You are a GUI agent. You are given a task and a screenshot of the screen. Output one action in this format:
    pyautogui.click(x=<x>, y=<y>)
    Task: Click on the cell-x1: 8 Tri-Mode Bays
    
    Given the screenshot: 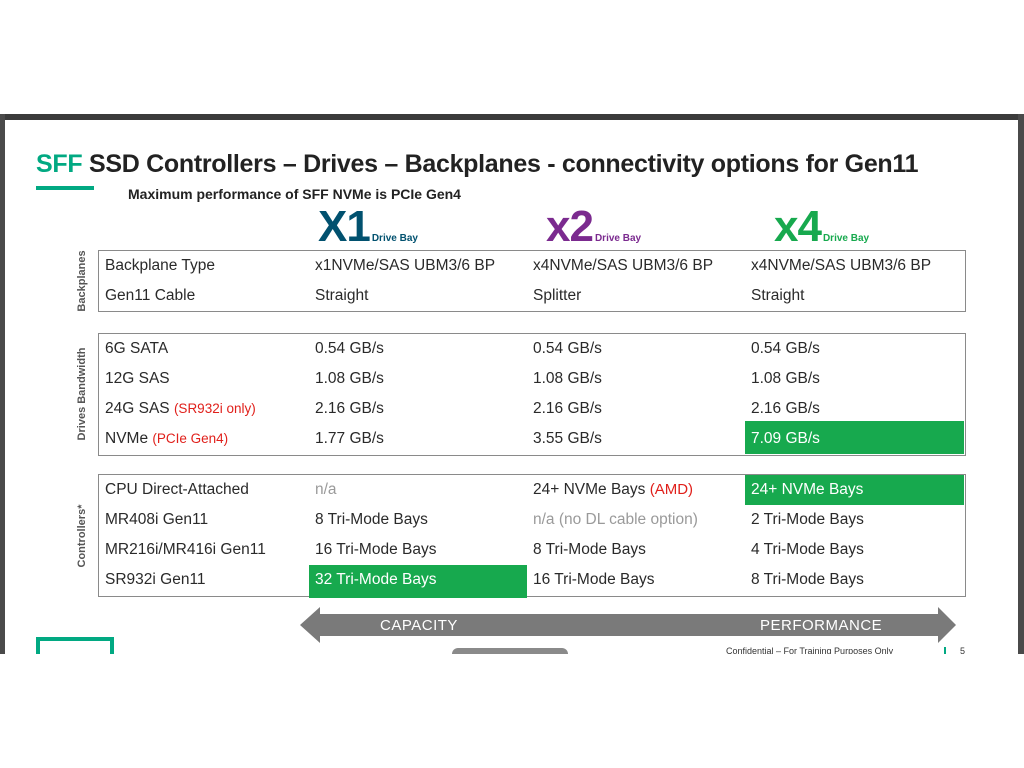 What is the action you would take?
    pyautogui.click(x=371, y=519)
    